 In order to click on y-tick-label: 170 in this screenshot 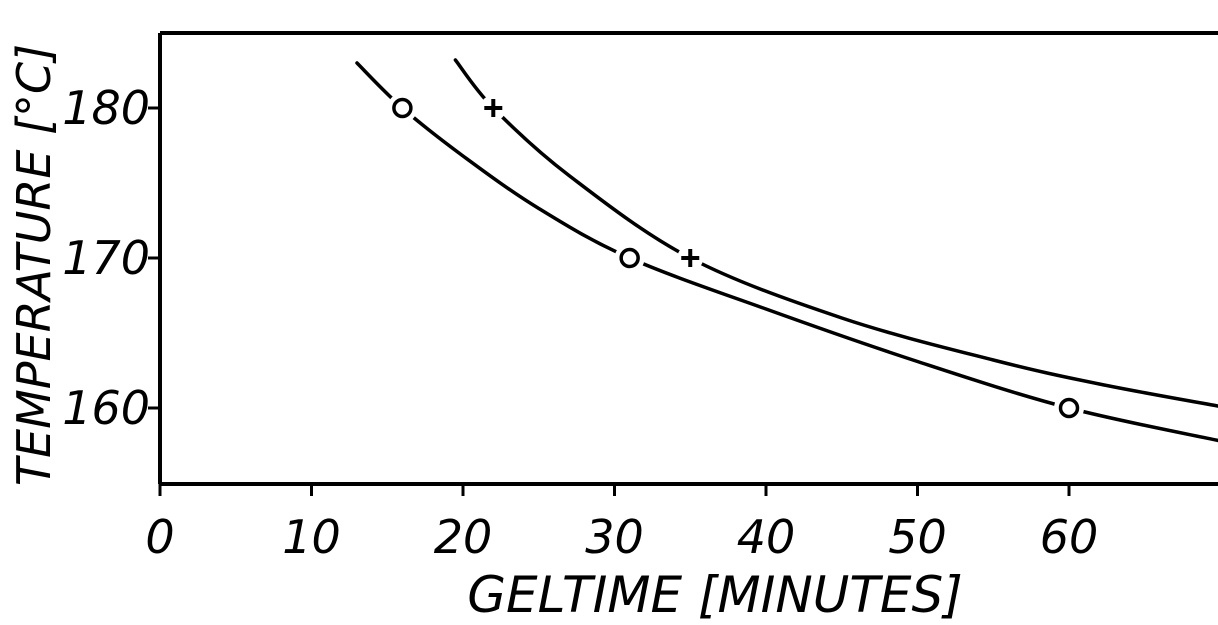, I will do `click(106, 258)`.